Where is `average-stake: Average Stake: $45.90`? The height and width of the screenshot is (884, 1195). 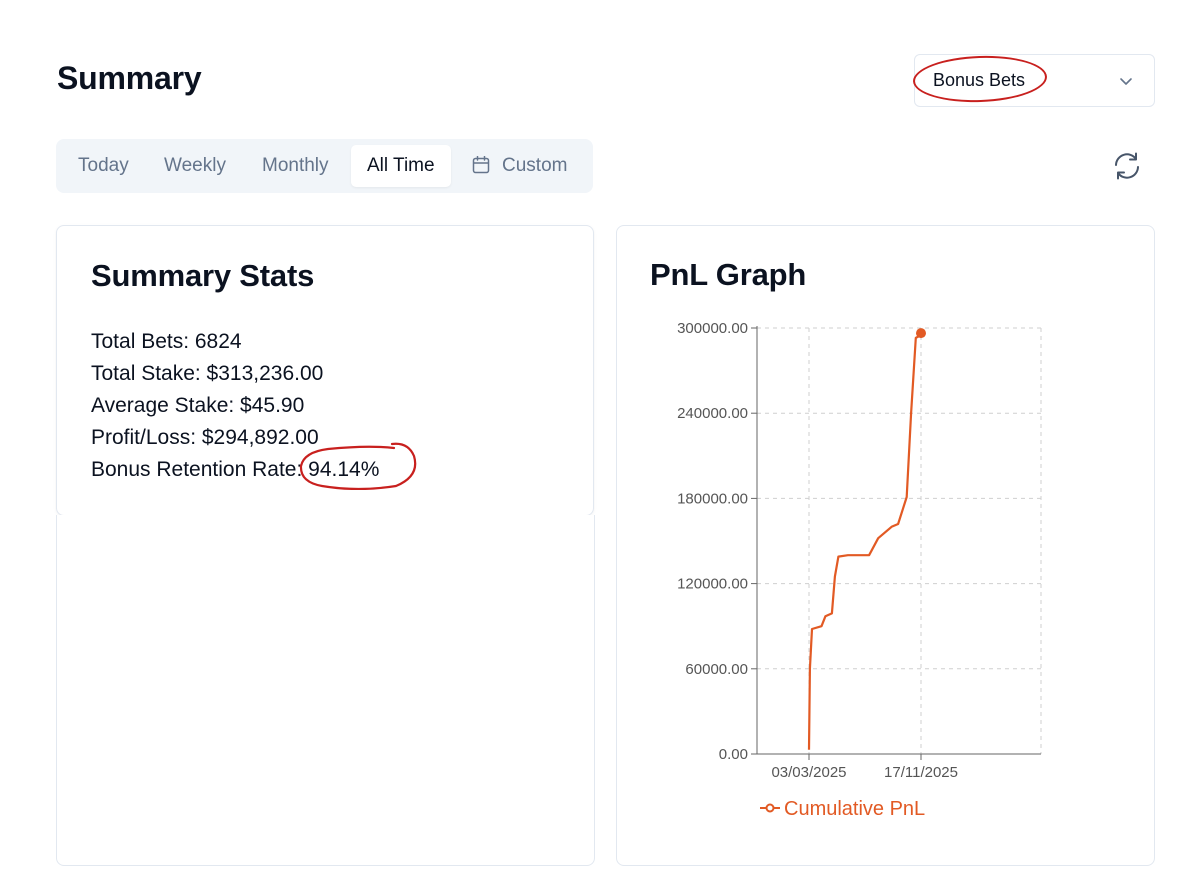 average-stake: Average Stake: $45.90 is located at coordinates (198, 405).